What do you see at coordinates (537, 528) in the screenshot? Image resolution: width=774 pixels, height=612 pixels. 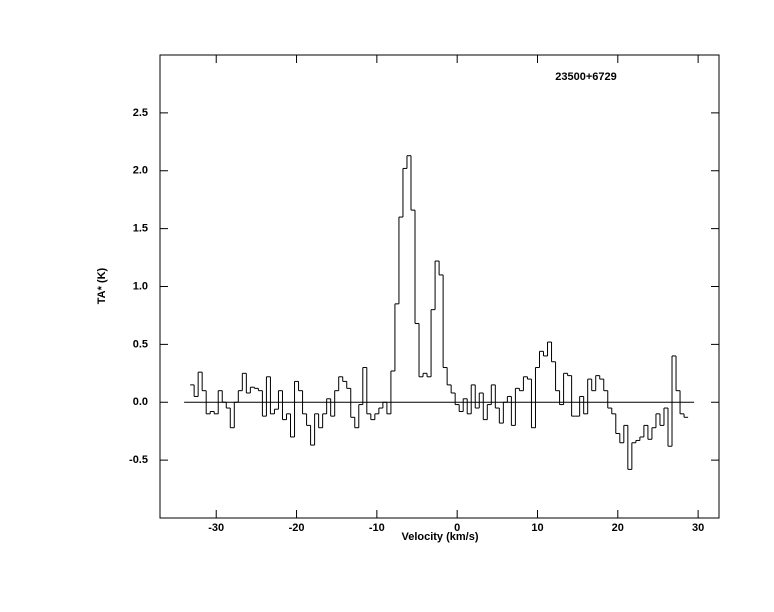 I see `x-tick-label: 10` at bounding box center [537, 528].